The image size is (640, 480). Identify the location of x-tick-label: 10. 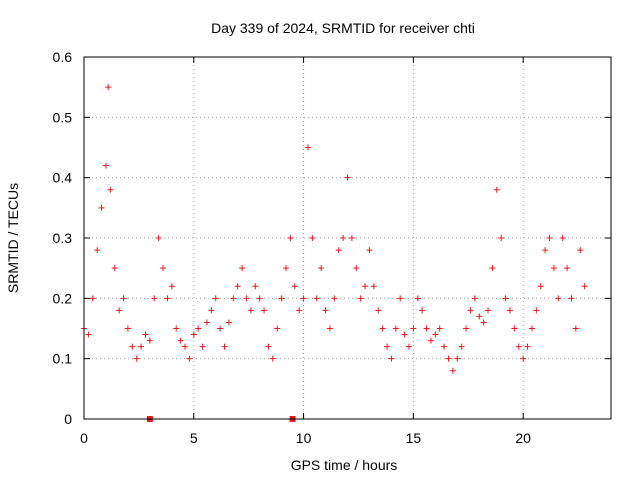
(304, 438).